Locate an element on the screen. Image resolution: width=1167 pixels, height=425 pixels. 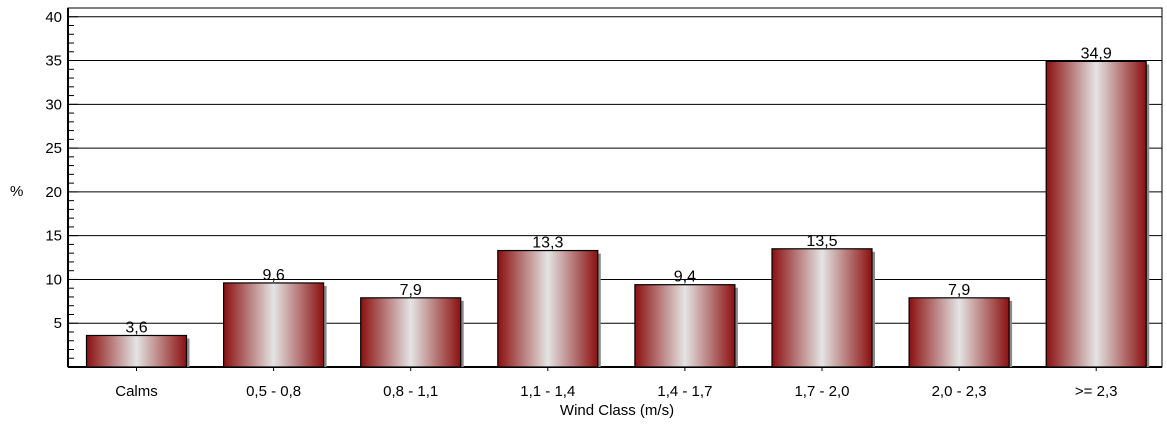
y-axis-title: % is located at coordinates (16, 191).